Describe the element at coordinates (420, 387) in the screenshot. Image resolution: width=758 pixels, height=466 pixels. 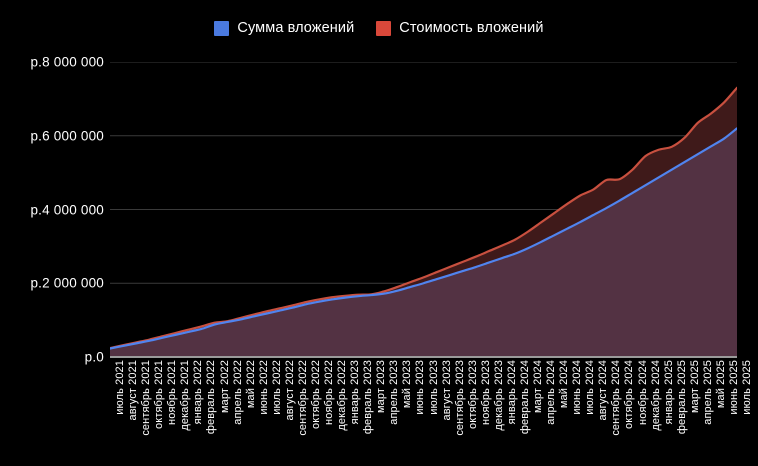
I see `x-tick-label: июнь 2023` at that location.